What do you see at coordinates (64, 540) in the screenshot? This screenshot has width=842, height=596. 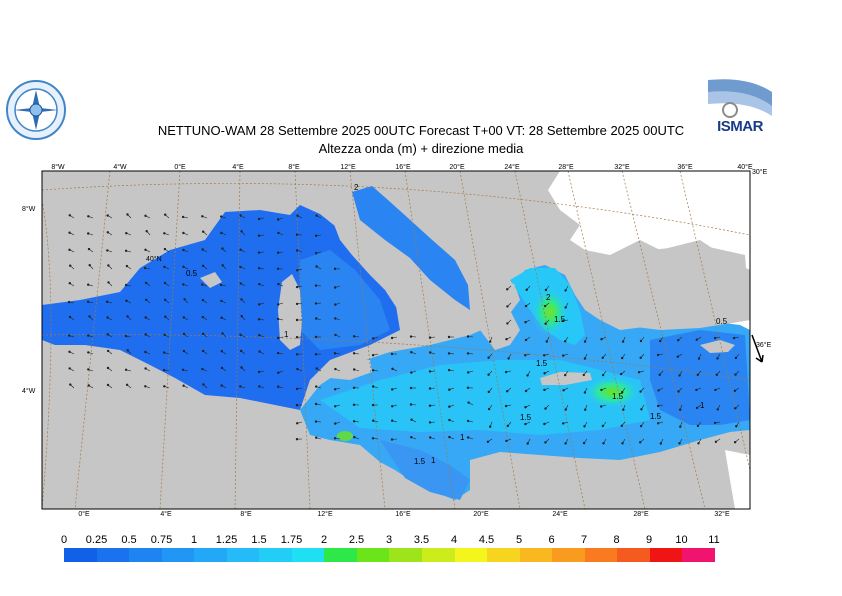 I see `colorbar-label: 0` at bounding box center [64, 540].